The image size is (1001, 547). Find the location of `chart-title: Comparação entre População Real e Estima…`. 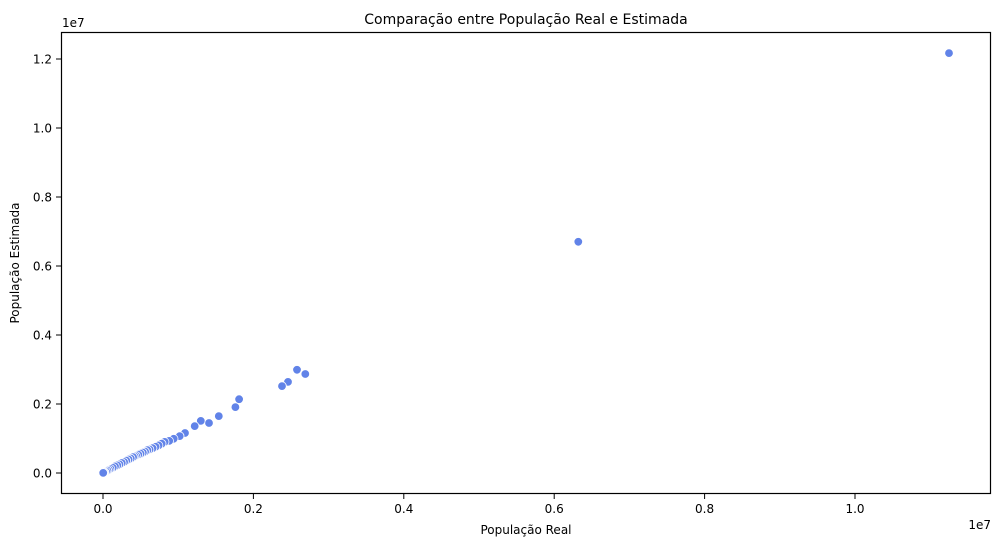

chart-title: Comparação entre População Real e Estima… is located at coordinates (525, 20).